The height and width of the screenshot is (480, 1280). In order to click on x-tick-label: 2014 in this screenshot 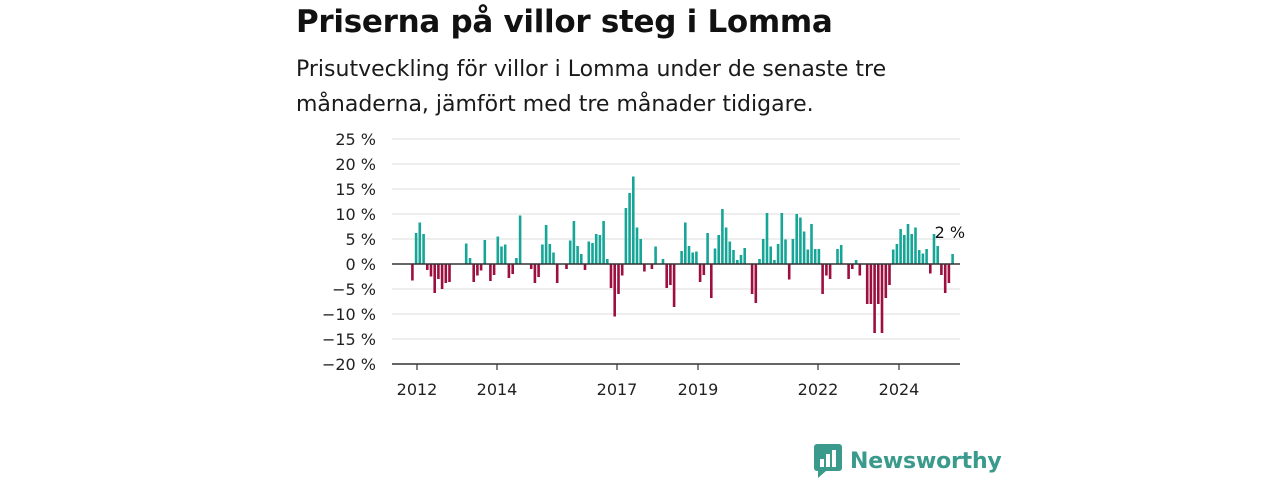, I will do `click(497, 389)`.